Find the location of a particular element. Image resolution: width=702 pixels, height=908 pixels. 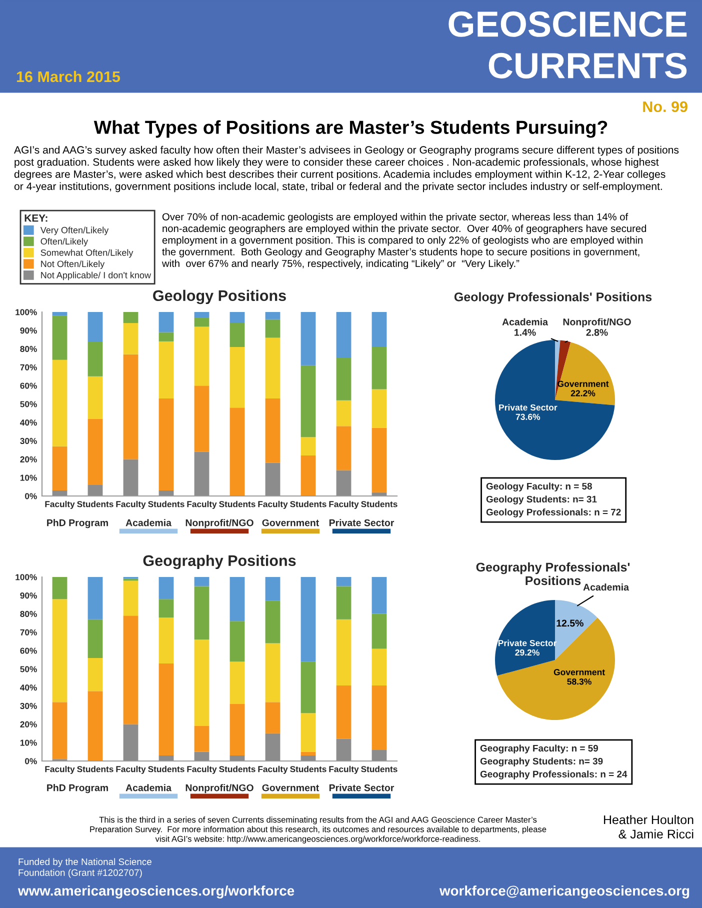

y-tick-label: 30% is located at coordinates (28, 706).